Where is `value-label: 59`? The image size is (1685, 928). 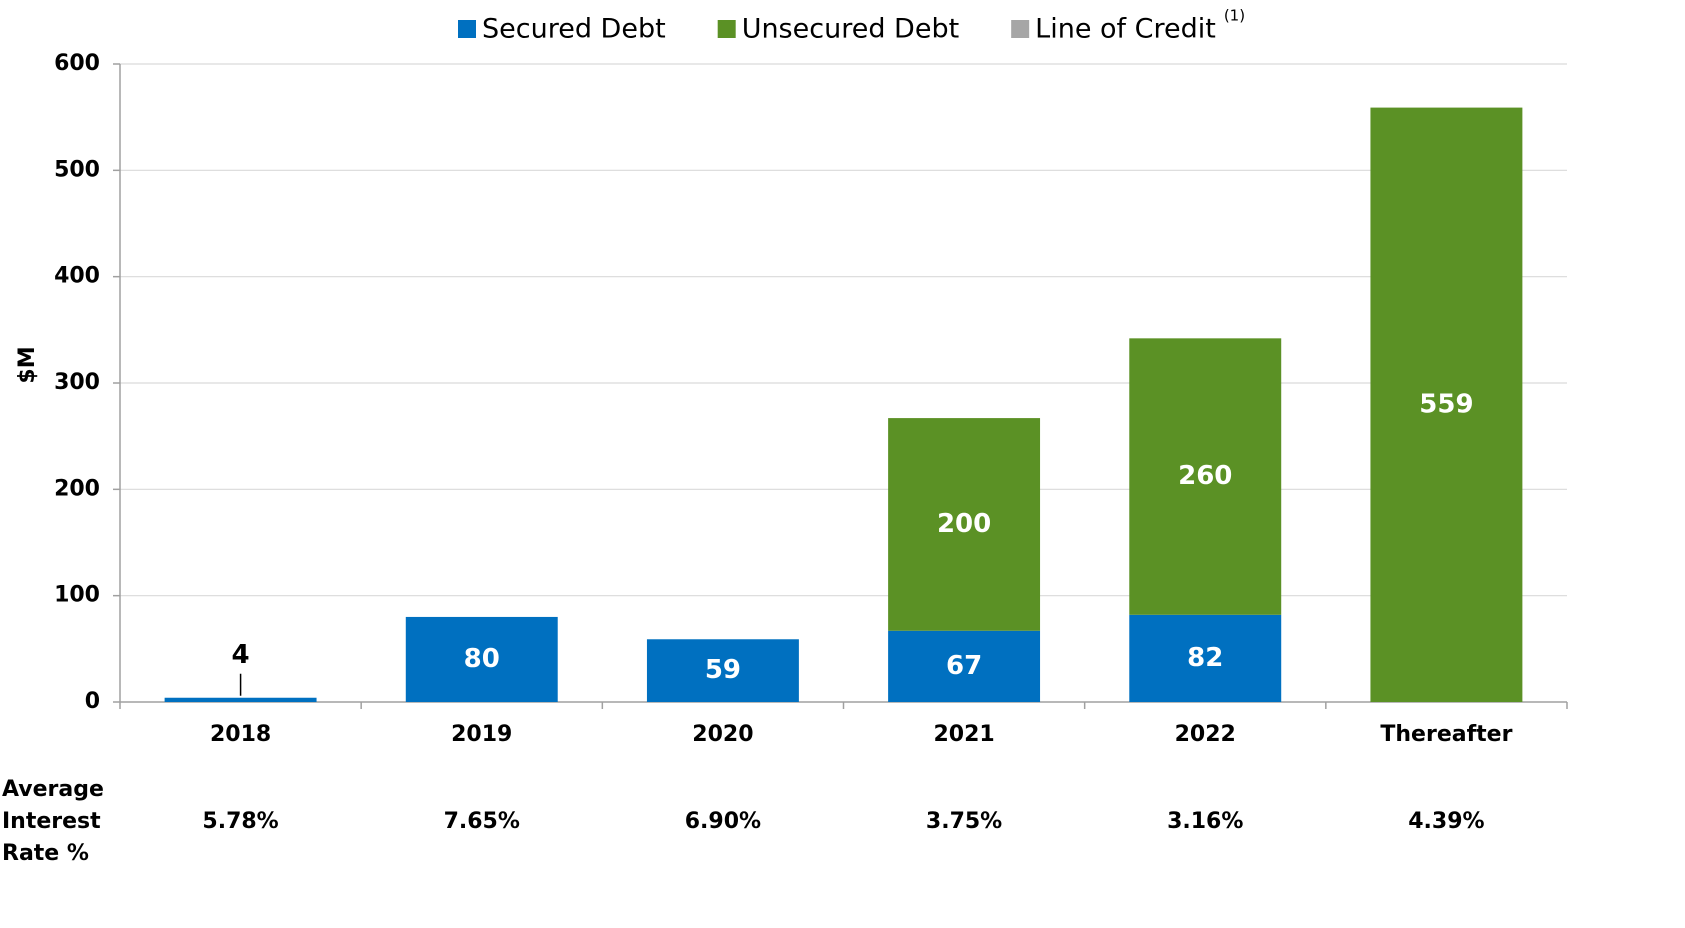 value-label: 59 is located at coordinates (723, 670).